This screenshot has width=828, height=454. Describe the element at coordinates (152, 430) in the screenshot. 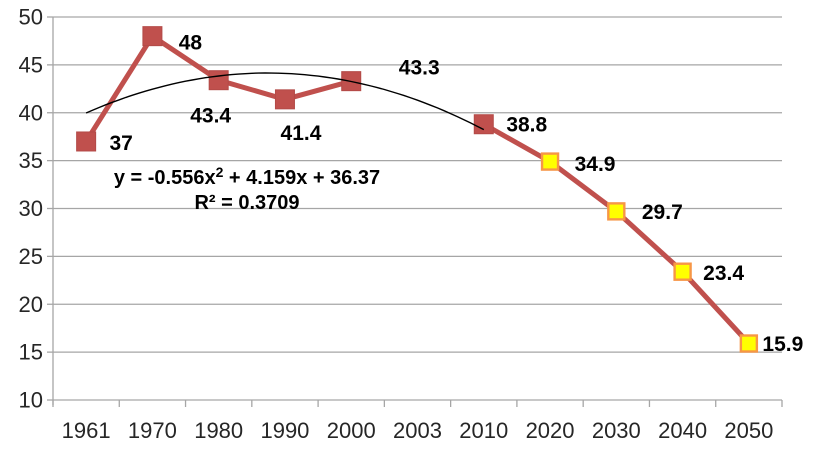

I see `x-axis-label: 1970` at that location.